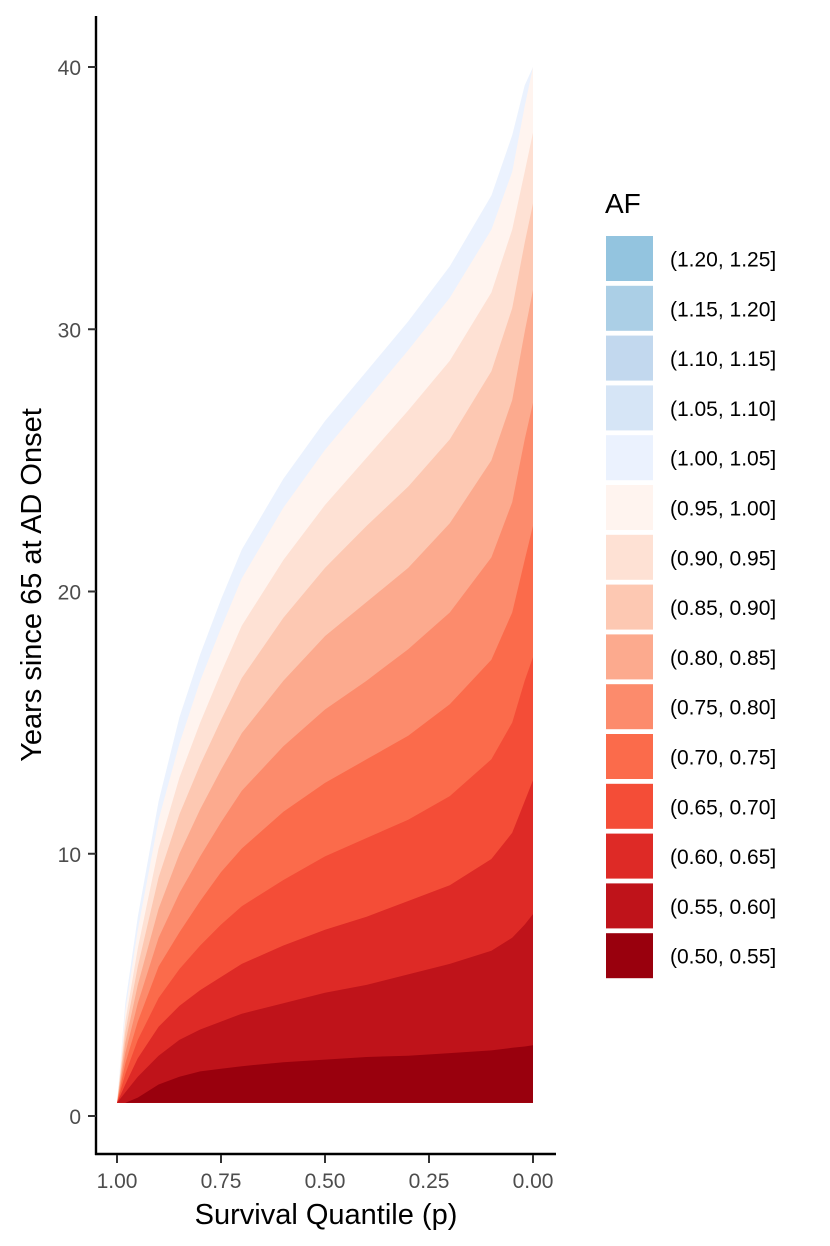 The width and height of the screenshot is (830, 1246). What do you see at coordinates (723, 509) in the screenshot?
I see `legend-label: (0.95, 1.00]` at bounding box center [723, 509].